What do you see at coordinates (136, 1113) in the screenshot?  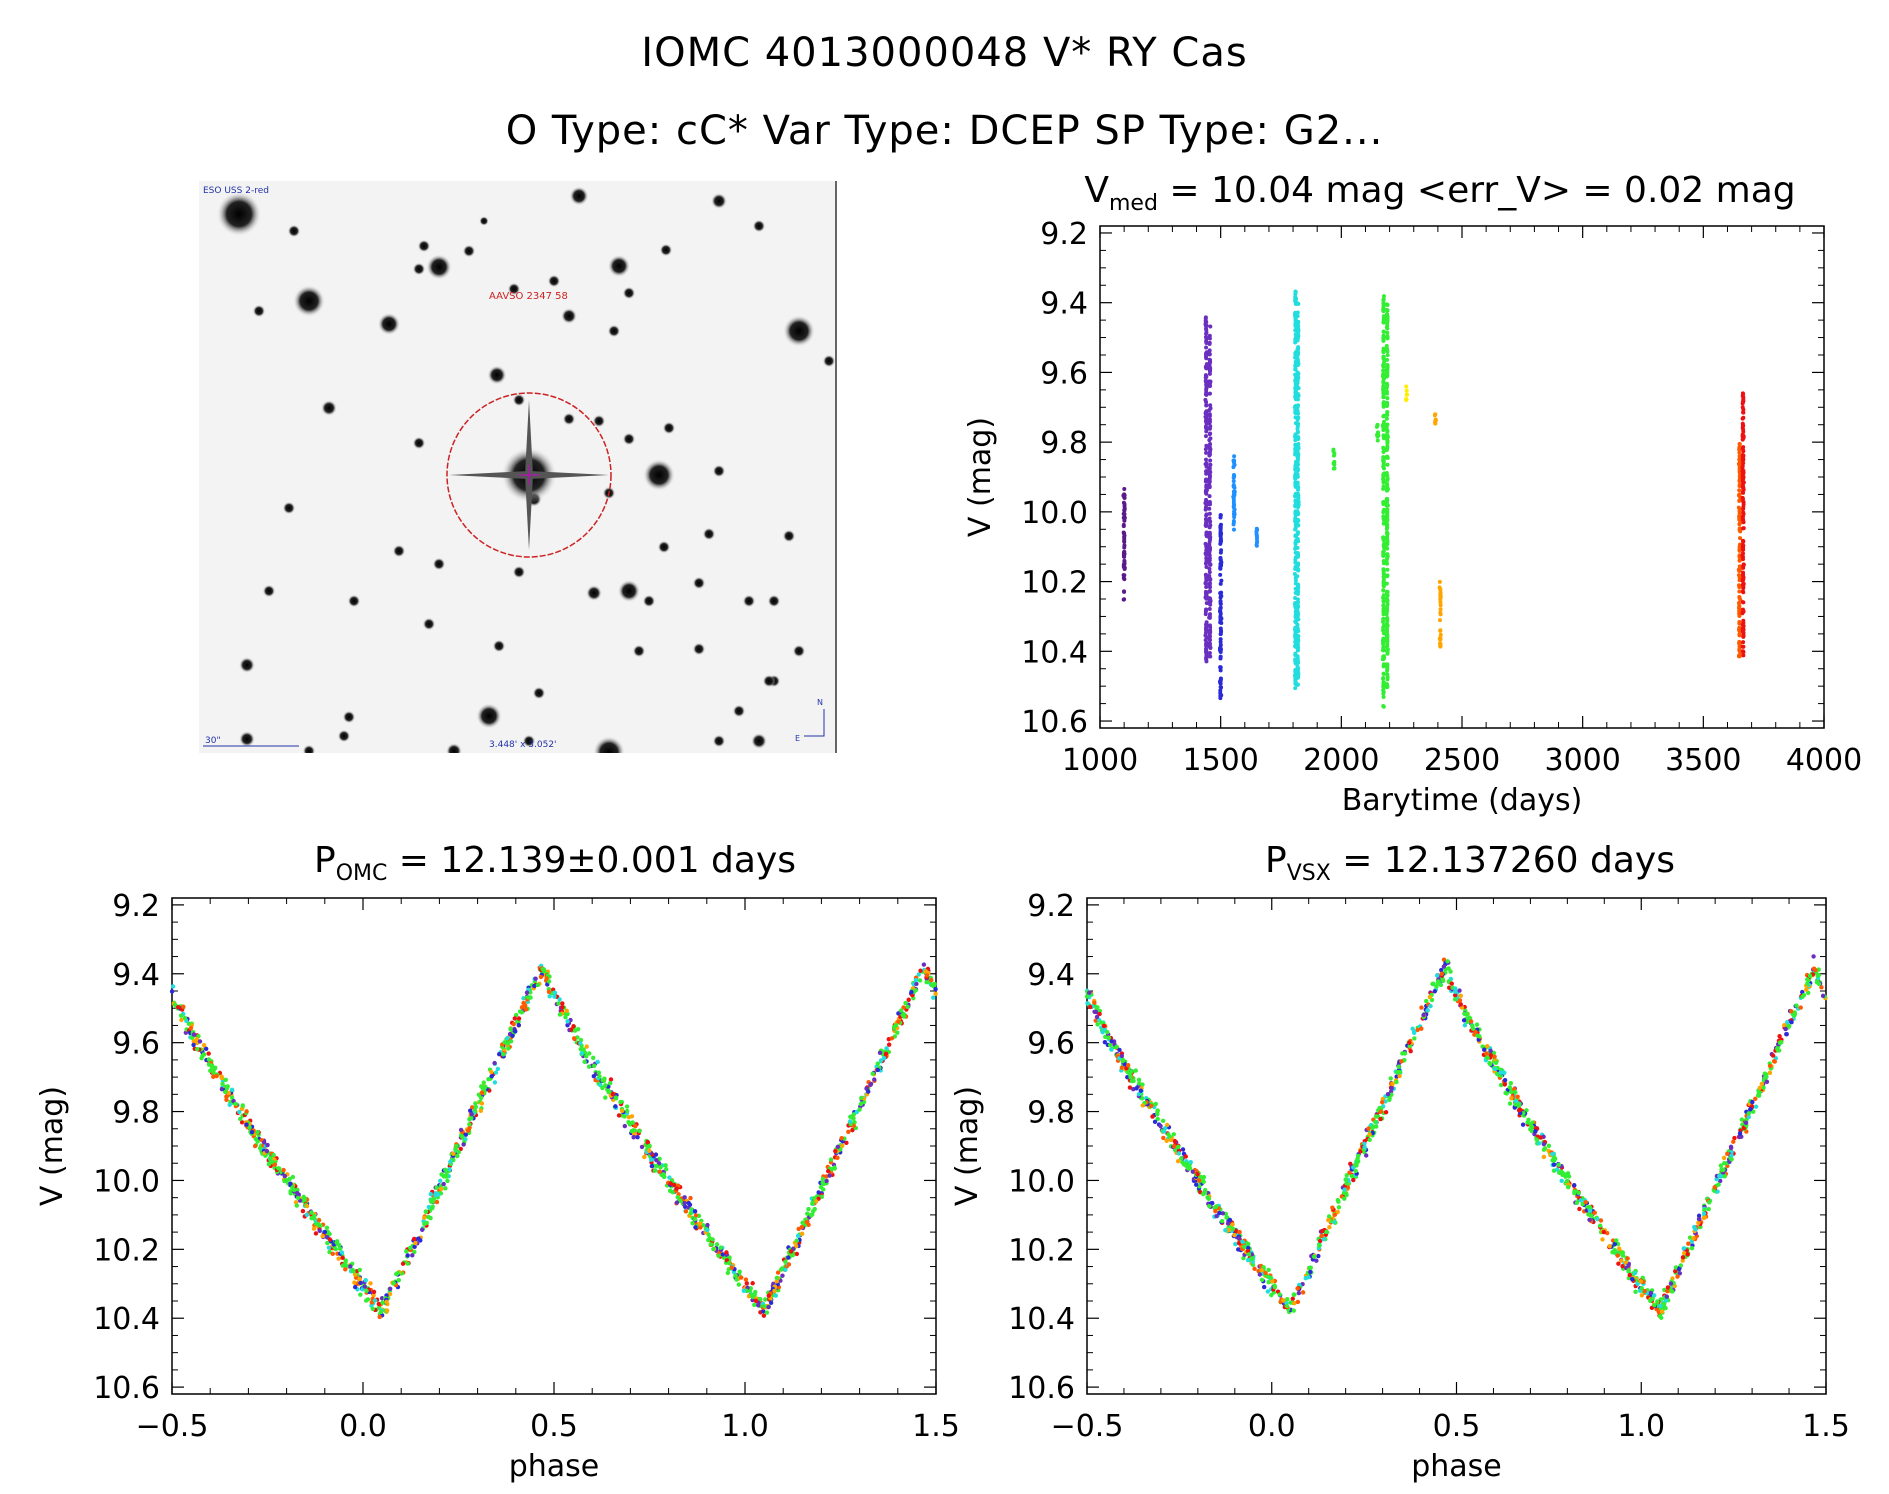 I see `y-tick-label: 9.8` at bounding box center [136, 1113].